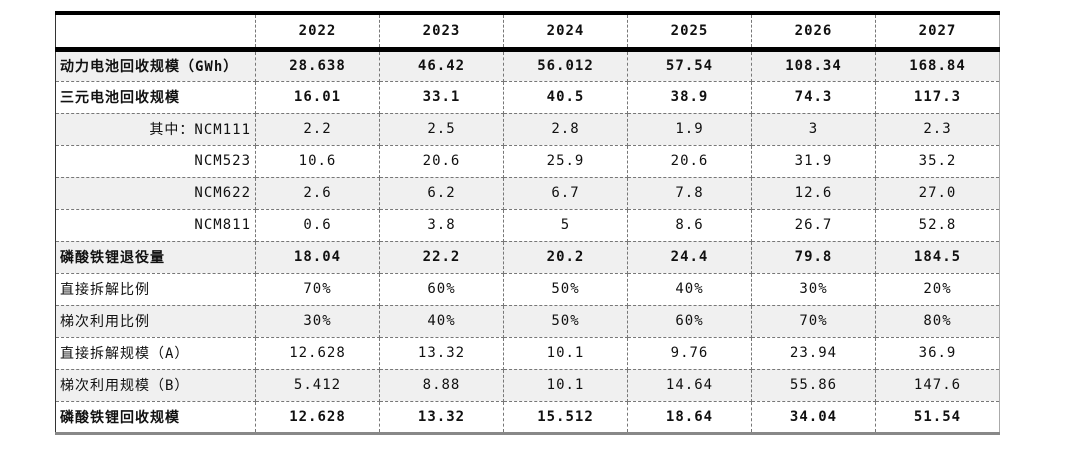 This screenshot has height=462, width=1080. What do you see at coordinates (813, 257) in the screenshot?
I see `cell: 79.8` at bounding box center [813, 257].